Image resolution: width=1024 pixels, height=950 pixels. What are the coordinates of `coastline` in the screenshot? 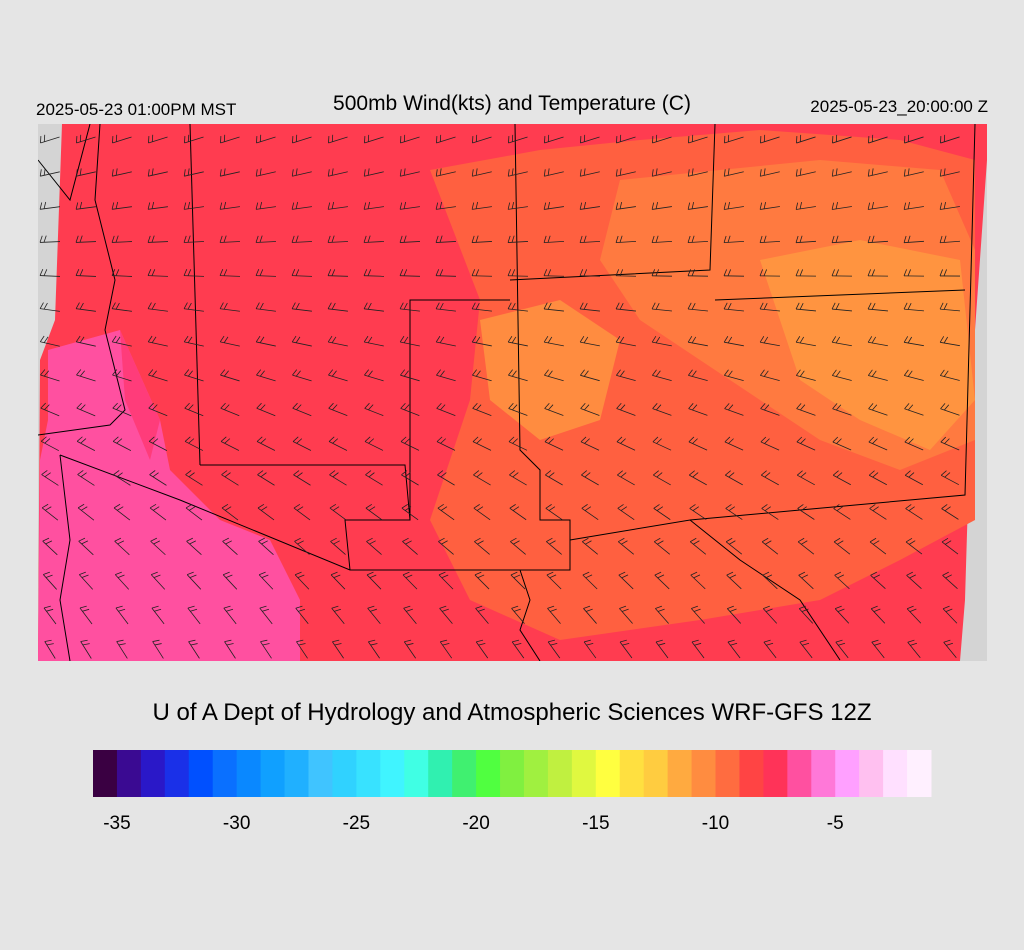 It's located at (65, 557).